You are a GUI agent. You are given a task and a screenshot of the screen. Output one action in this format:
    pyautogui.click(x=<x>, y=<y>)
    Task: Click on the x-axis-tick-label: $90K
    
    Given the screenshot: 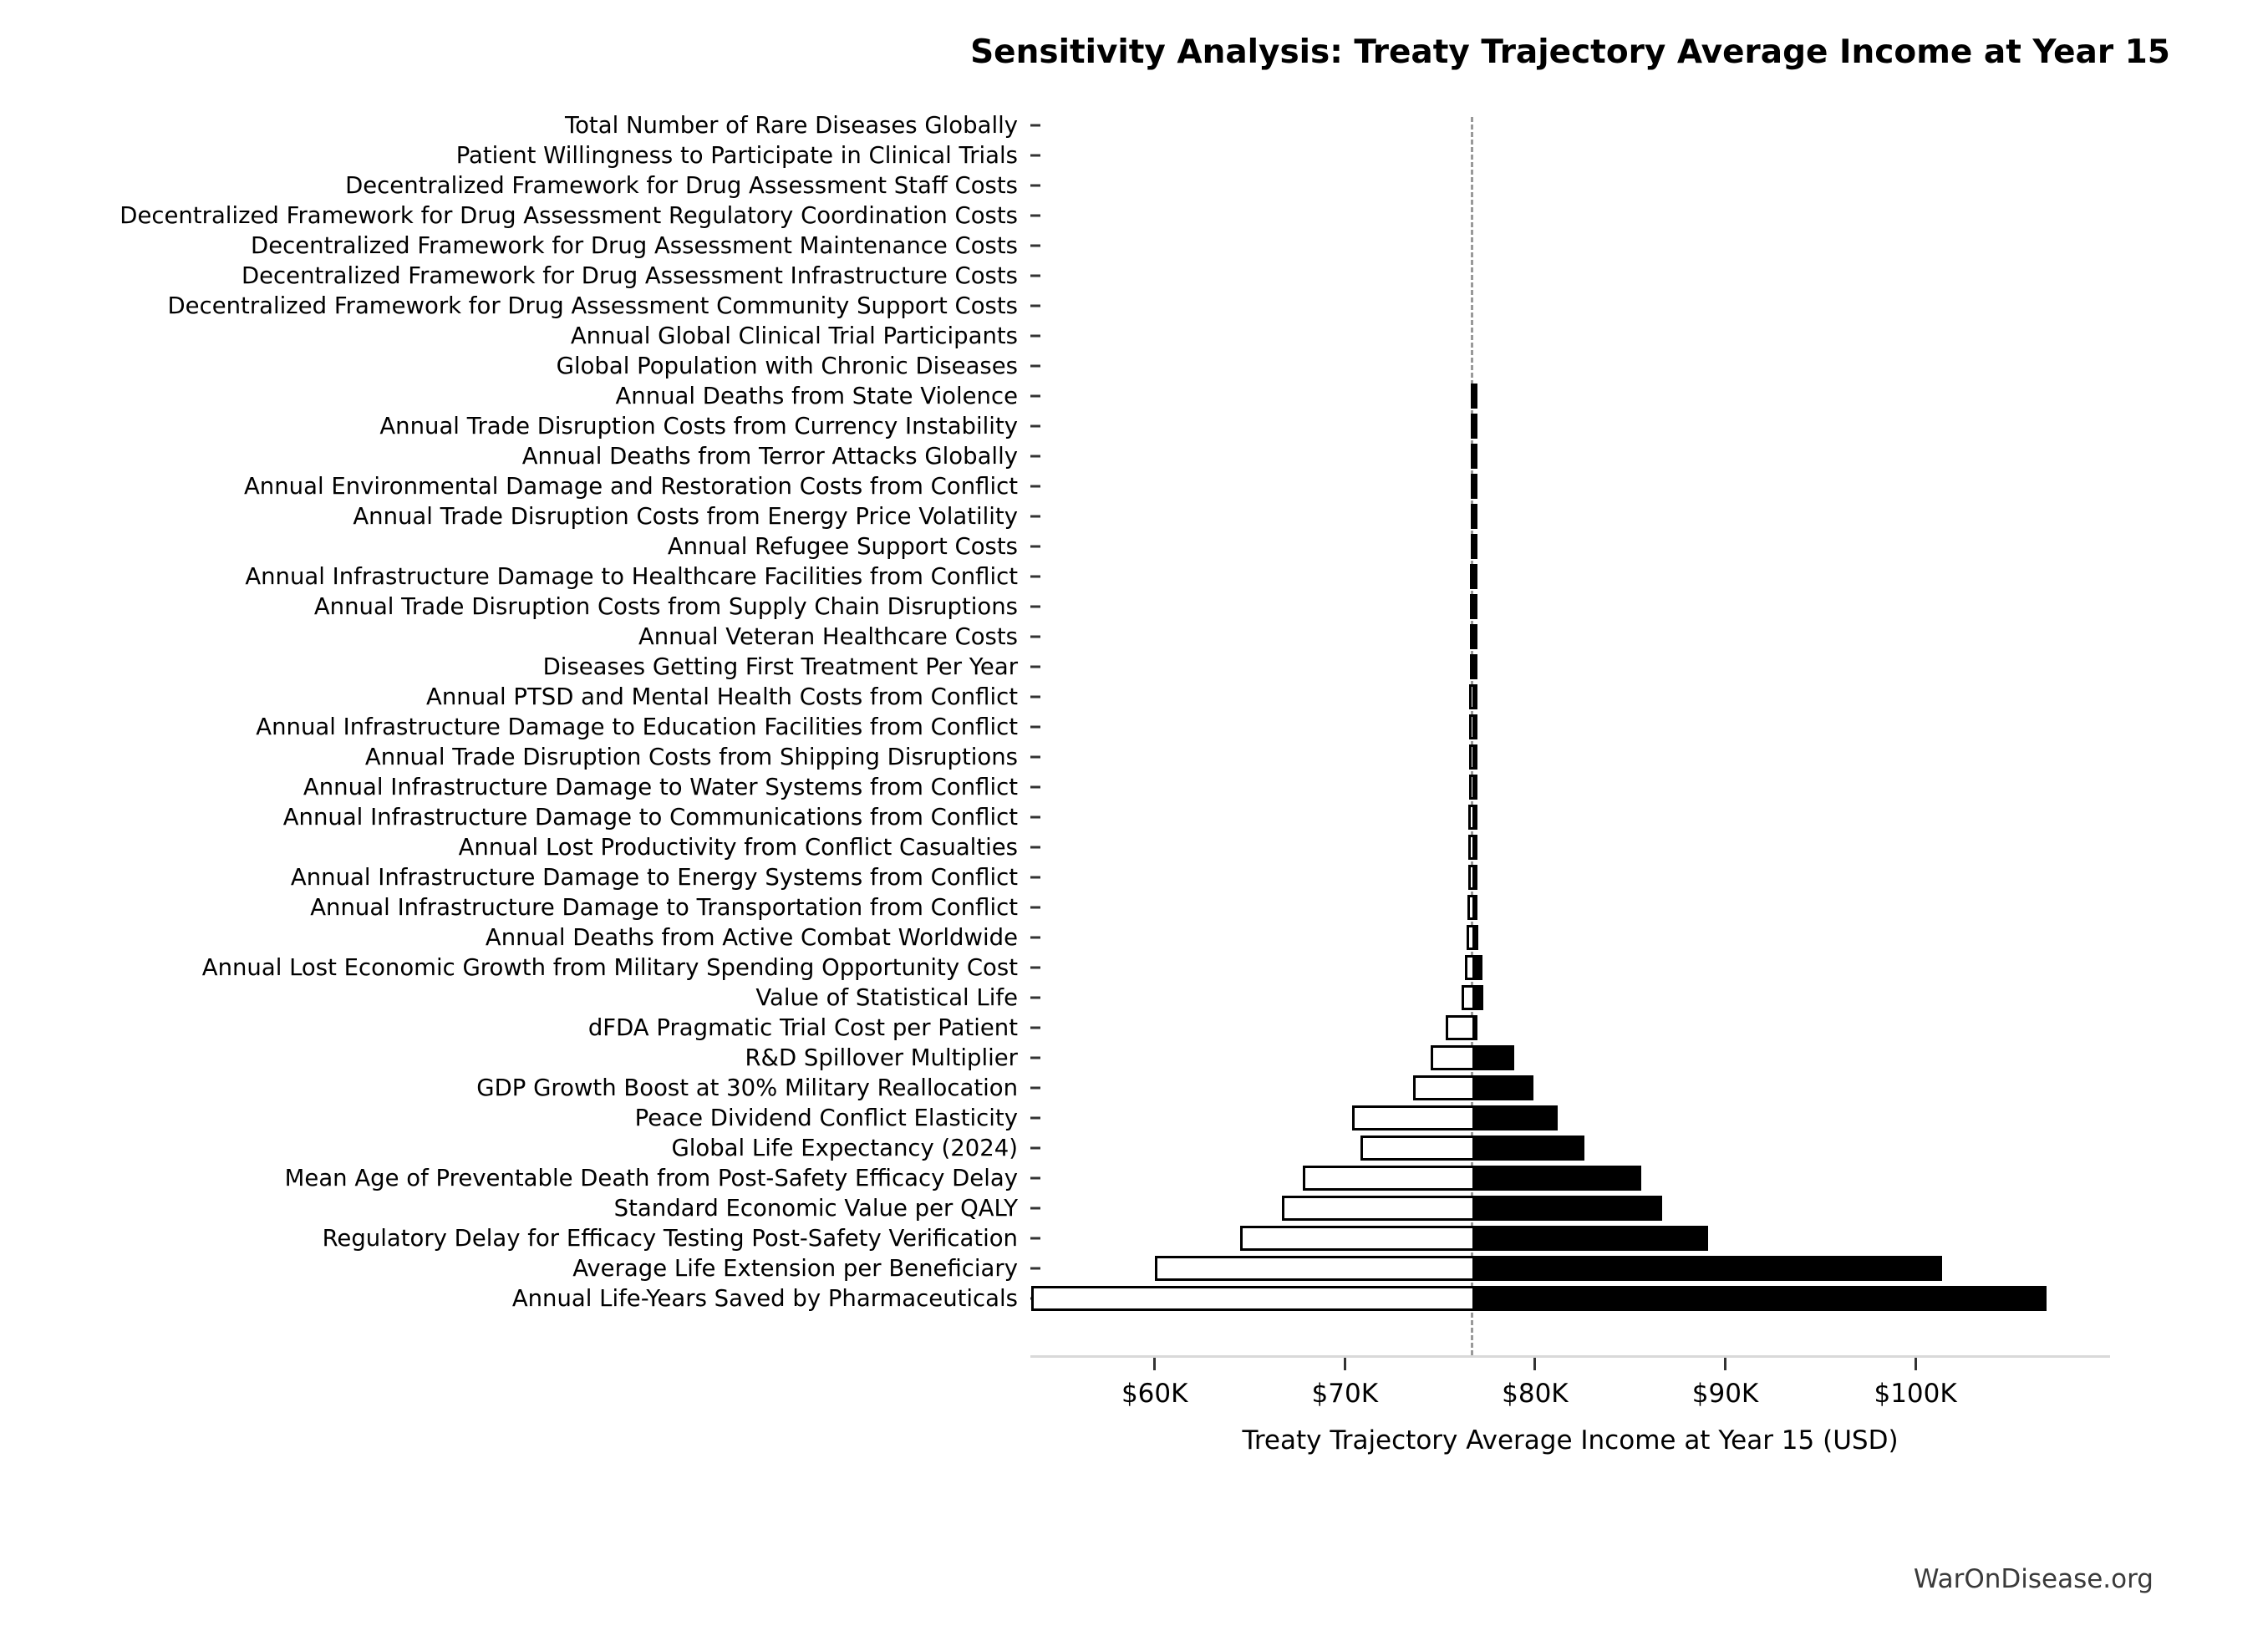 What is the action you would take?
    pyautogui.click(x=1725, y=1394)
    